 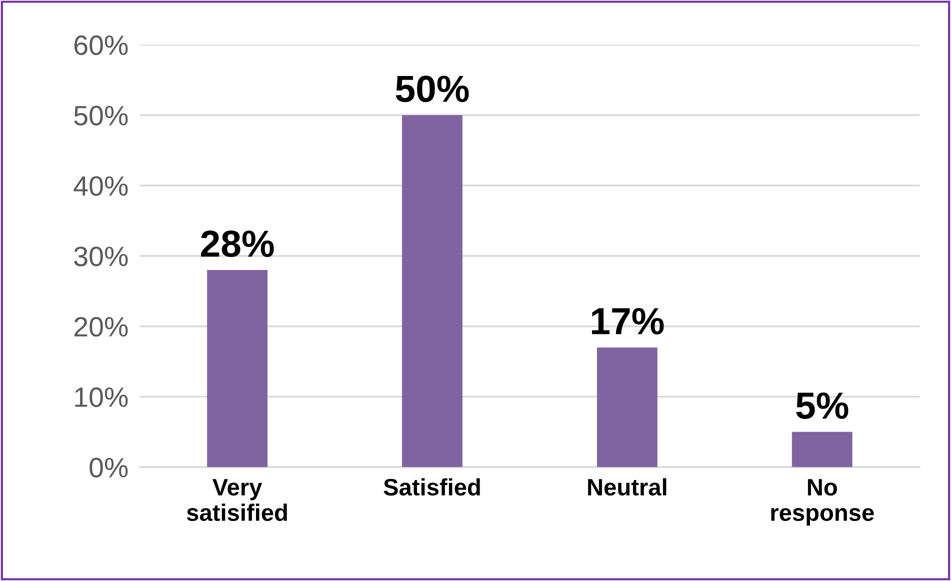 What do you see at coordinates (432, 487) in the screenshot?
I see `x-tick-label: Satisfied` at bounding box center [432, 487].